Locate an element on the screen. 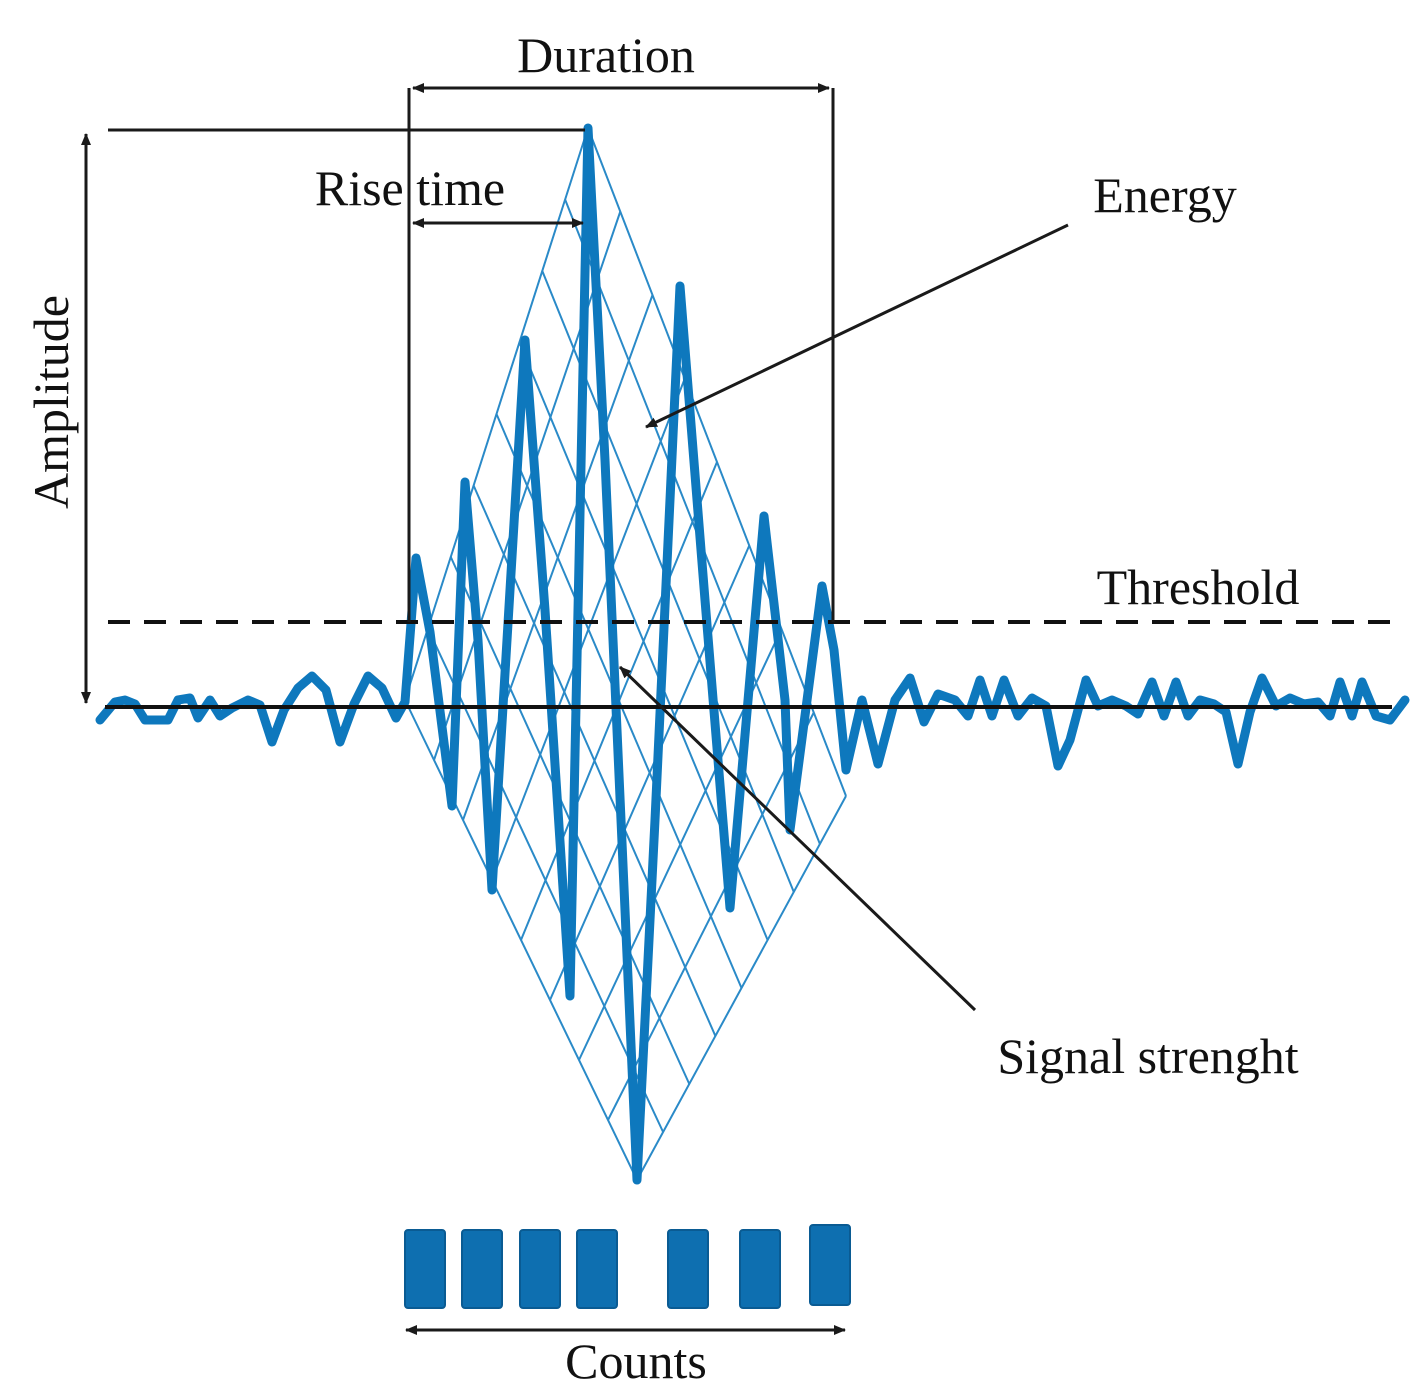 This screenshot has width=1419, height=1398. signal-strength-label: Signal strenght is located at coordinates (1147, 1056).